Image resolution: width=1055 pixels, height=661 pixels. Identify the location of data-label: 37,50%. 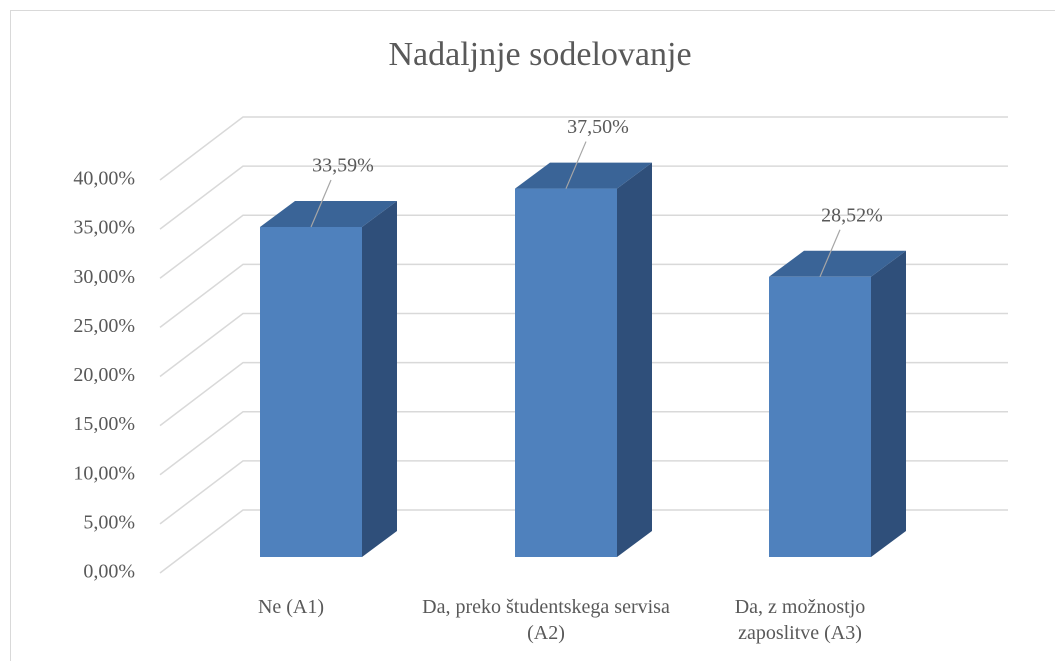
(598, 127).